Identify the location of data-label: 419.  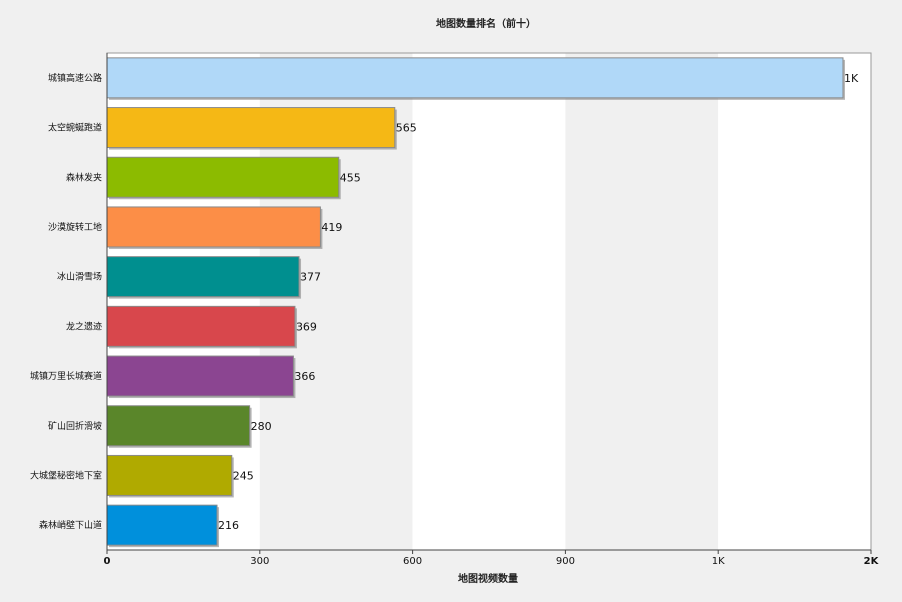
(331, 227).